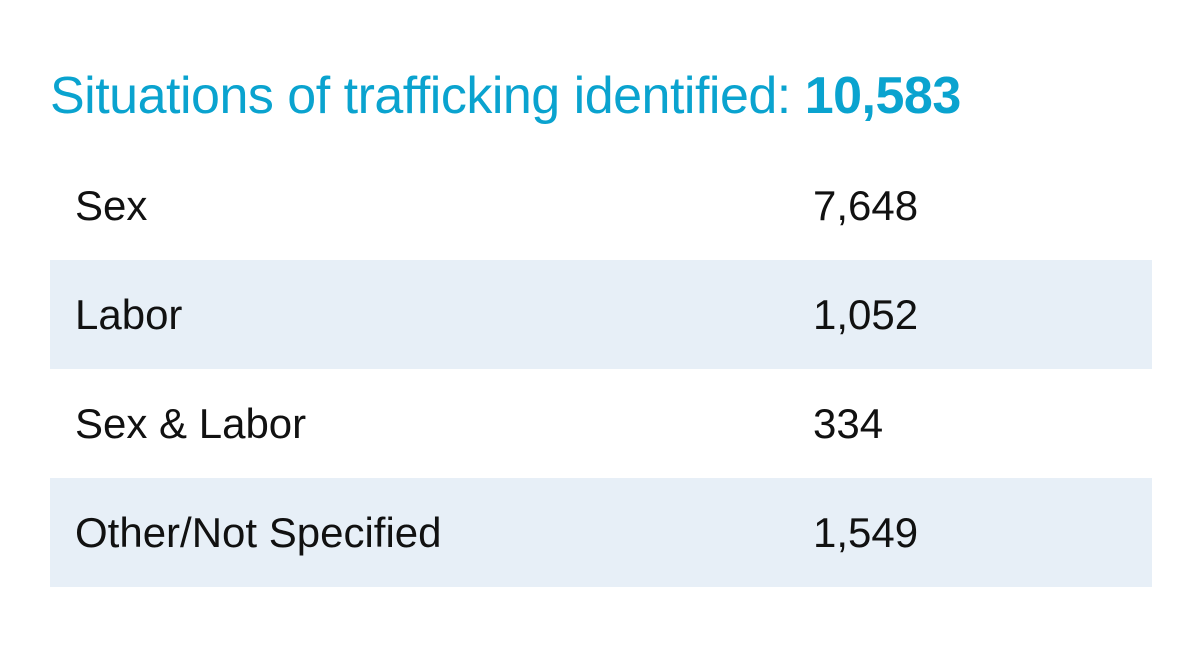 The image size is (1200, 650). I want to click on total: 10,583, so click(883, 96).